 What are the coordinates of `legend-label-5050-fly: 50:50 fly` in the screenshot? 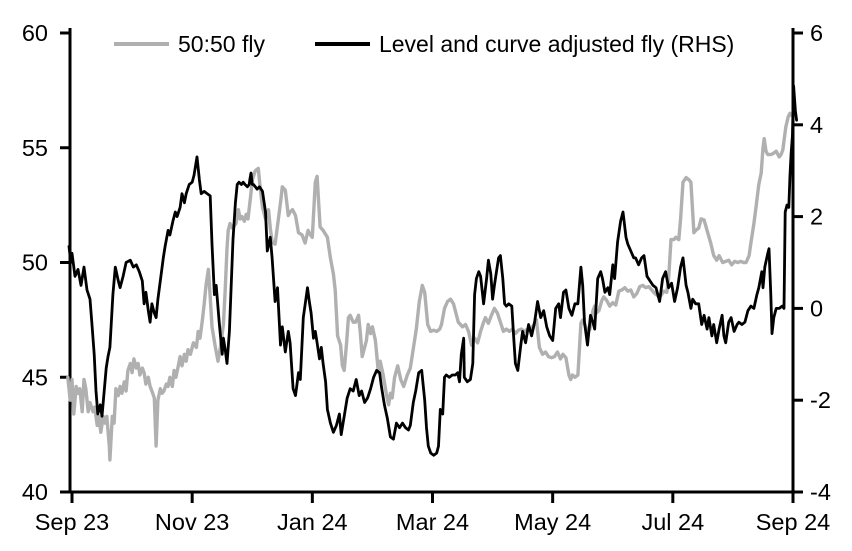 It's located at (221, 44).